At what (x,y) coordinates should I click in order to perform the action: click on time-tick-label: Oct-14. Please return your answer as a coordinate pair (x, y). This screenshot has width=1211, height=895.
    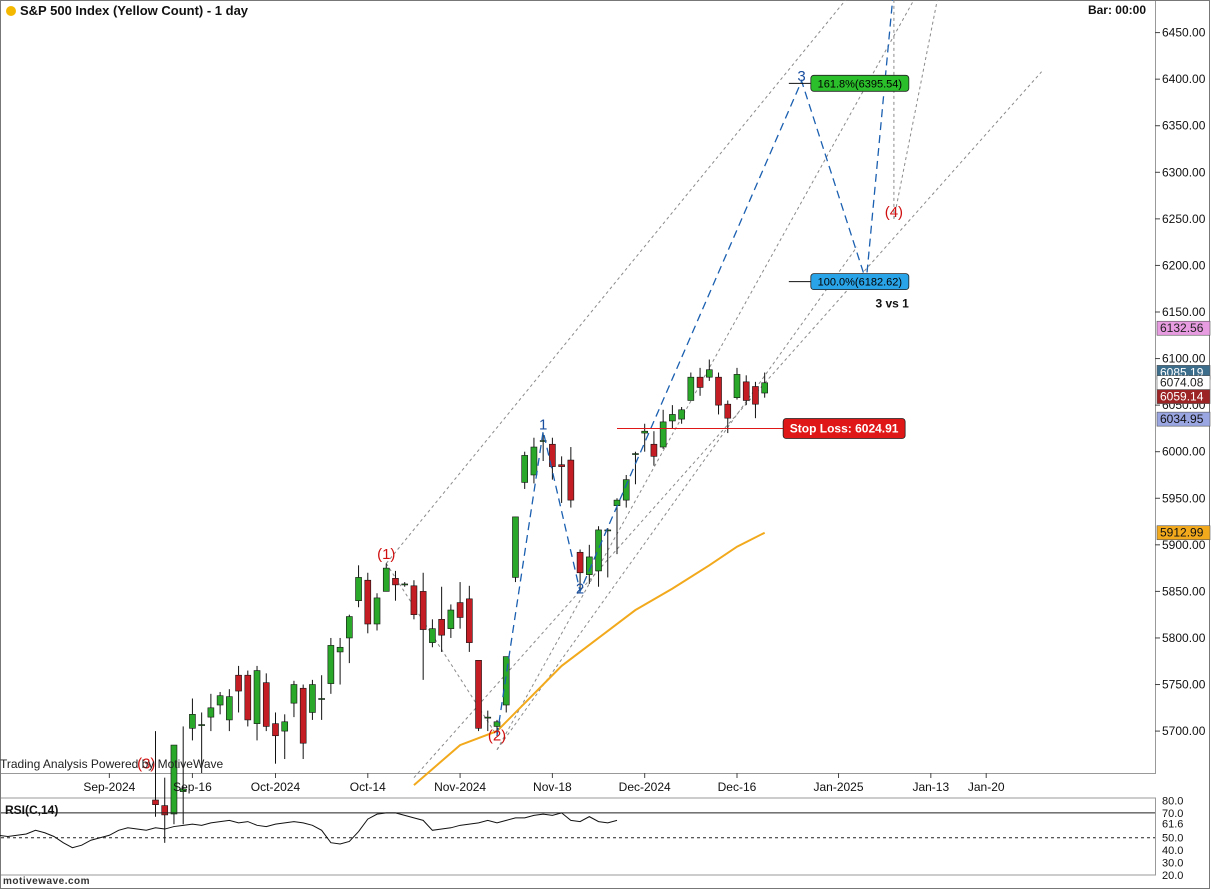
    Looking at the image, I should click on (368, 787).